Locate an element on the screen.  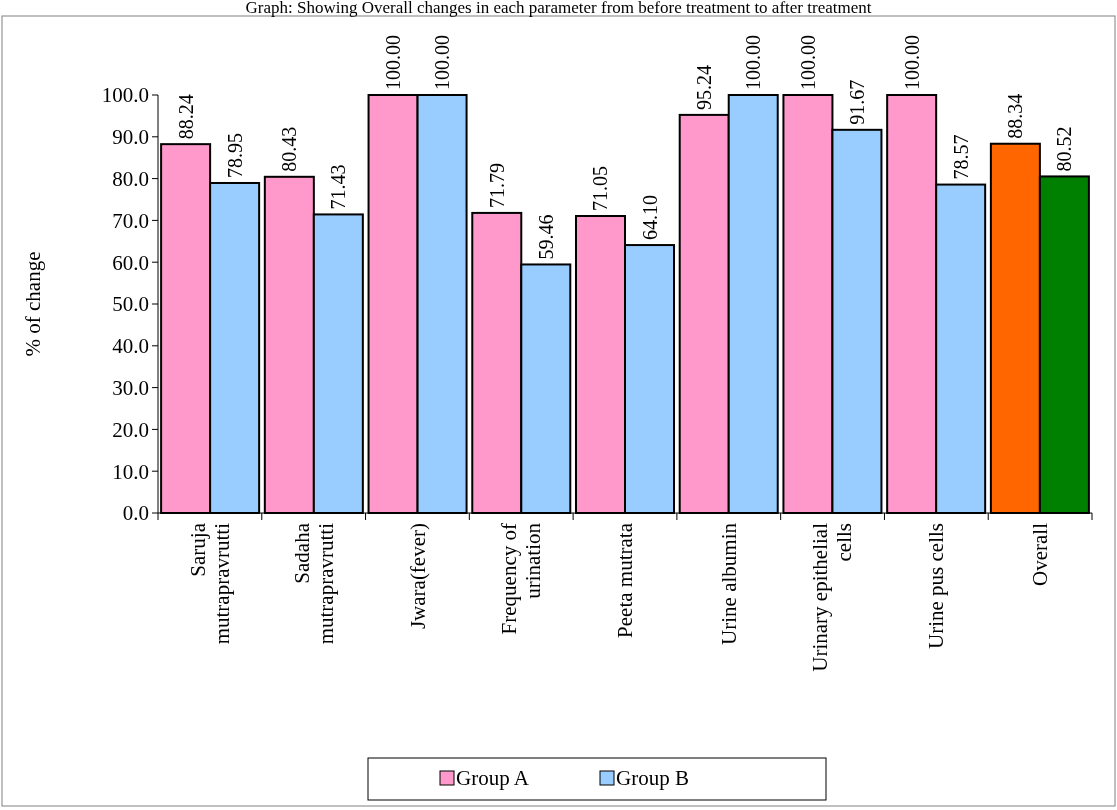
y-tick-label: 80.0 is located at coordinates (130, 178).